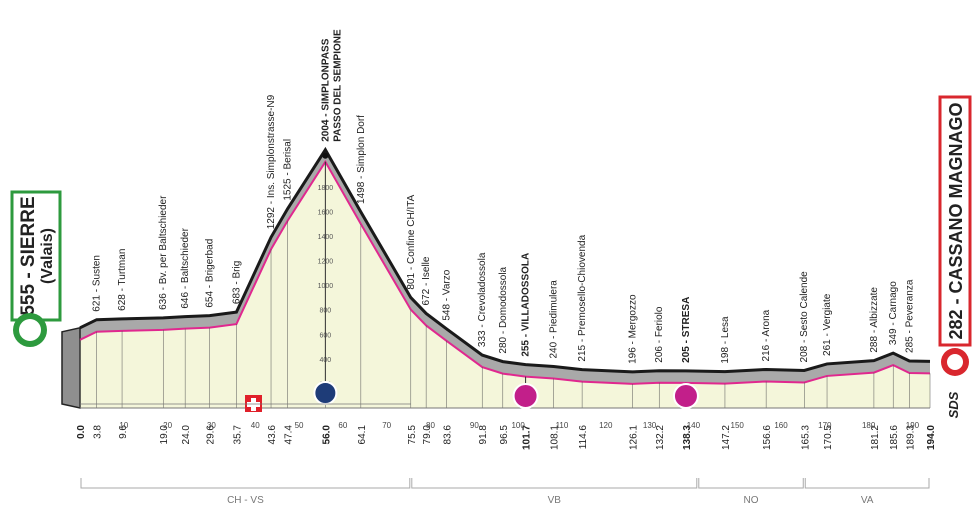 The height and width of the screenshot is (514, 980). Describe the element at coordinates (767, 437) in the screenshot. I see `x-tick-label: 156.6` at that location.